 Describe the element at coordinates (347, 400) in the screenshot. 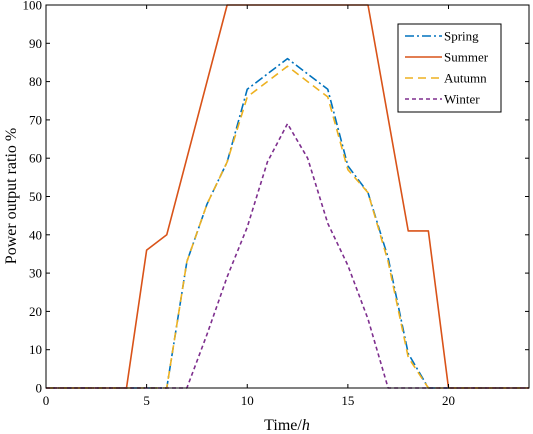

I see `x-tick-label: 15` at that location.